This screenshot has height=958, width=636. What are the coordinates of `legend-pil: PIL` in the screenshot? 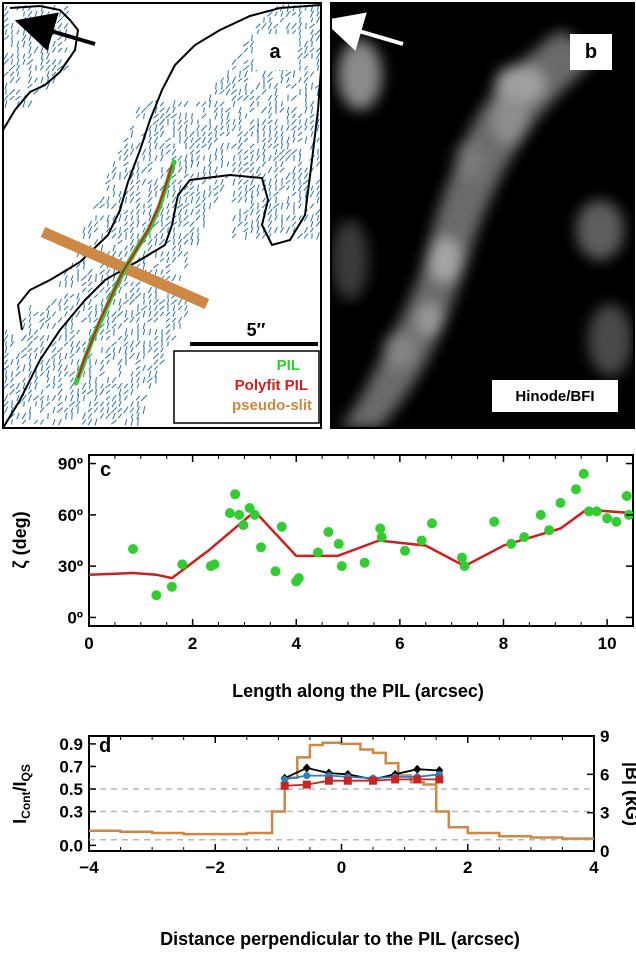 It's located at (288, 365).